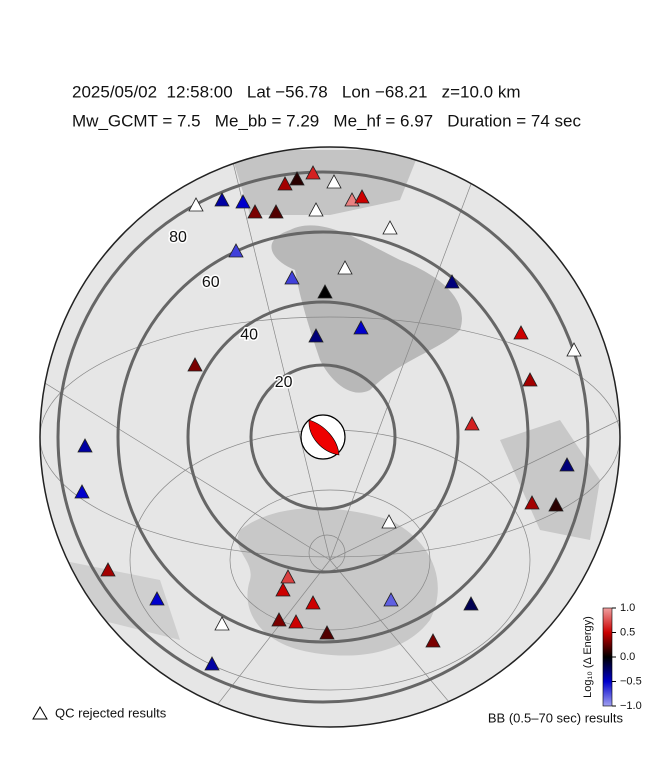 This screenshot has width=661, height=776. I want to click on ring-label: 60, so click(211, 282).